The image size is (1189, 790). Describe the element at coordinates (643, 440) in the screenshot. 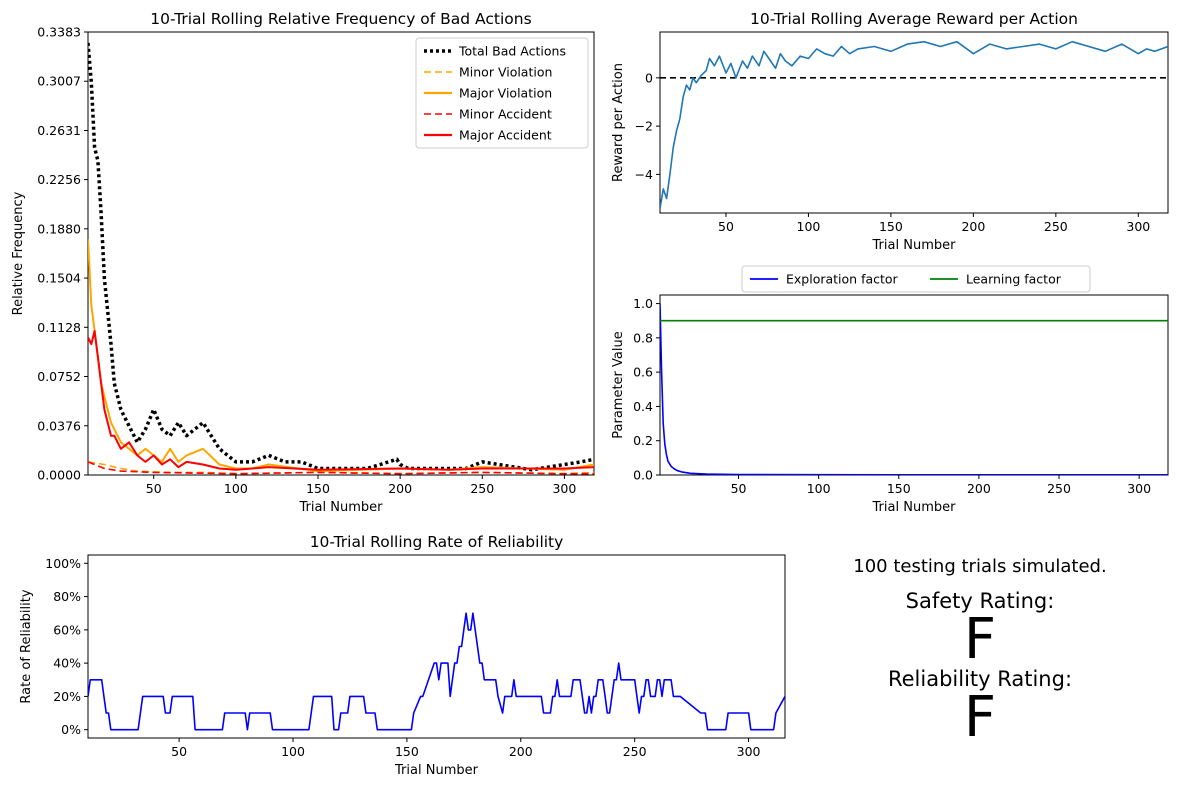

I see `y-tick-label: 0.2` at that location.